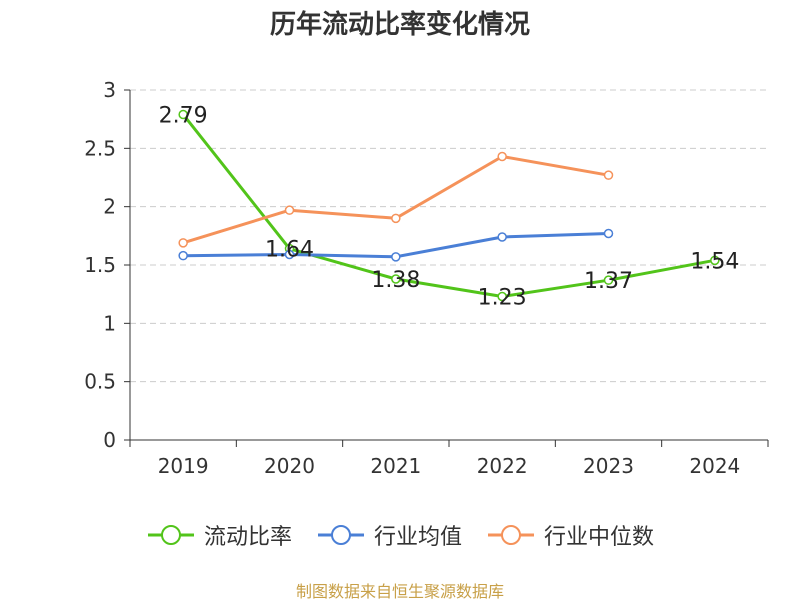 The height and width of the screenshot is (602, 800). I want to click on y-tick-label: 1.5, so click(100, 265).